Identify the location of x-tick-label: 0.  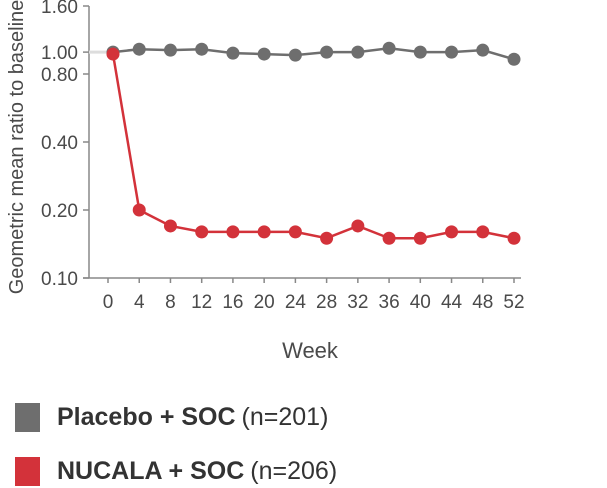
(108, 302).